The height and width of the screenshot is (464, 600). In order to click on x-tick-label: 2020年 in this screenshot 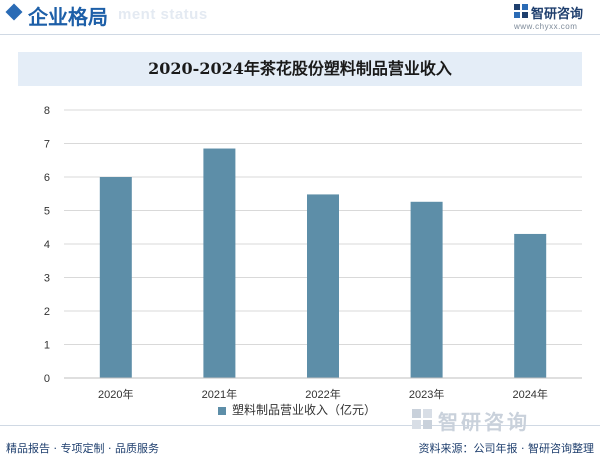, I will do `click(115, 393)`.